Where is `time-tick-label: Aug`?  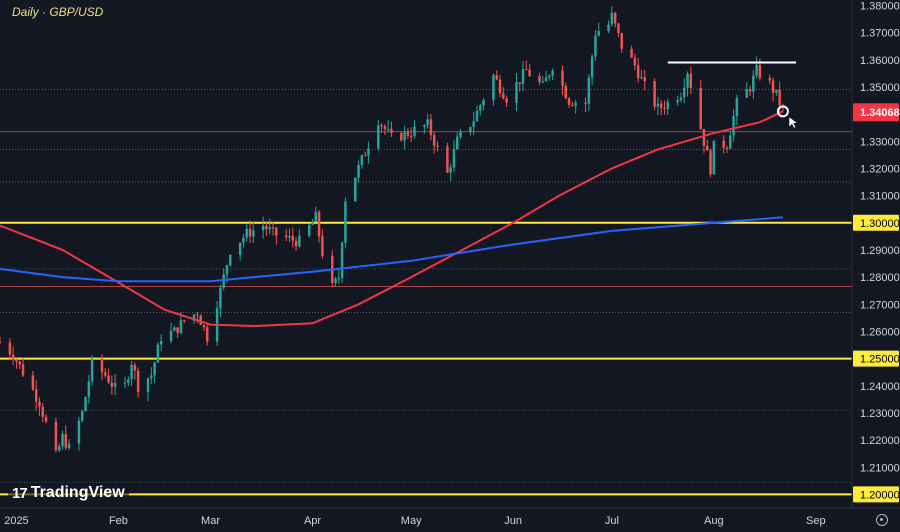
time-tick-label: Aug is located at coordinates (714, 521).